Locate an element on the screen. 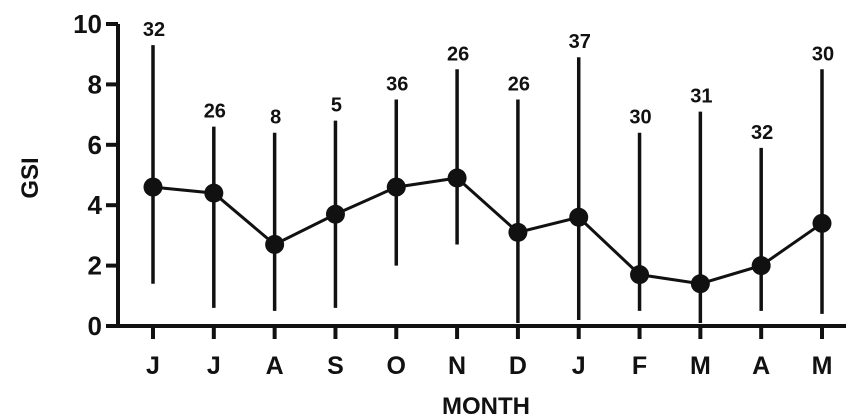 This screenshot has width=849, height=418. x-tick-label: F is located at coordinates (639, 366).